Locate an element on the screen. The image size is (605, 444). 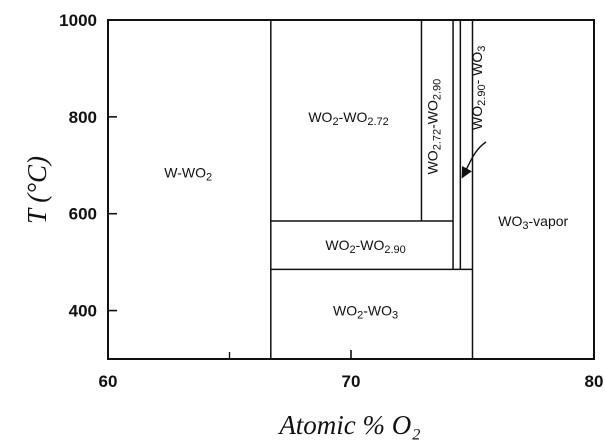
y-tick-label: 600 is located at coordinates (83, 214).